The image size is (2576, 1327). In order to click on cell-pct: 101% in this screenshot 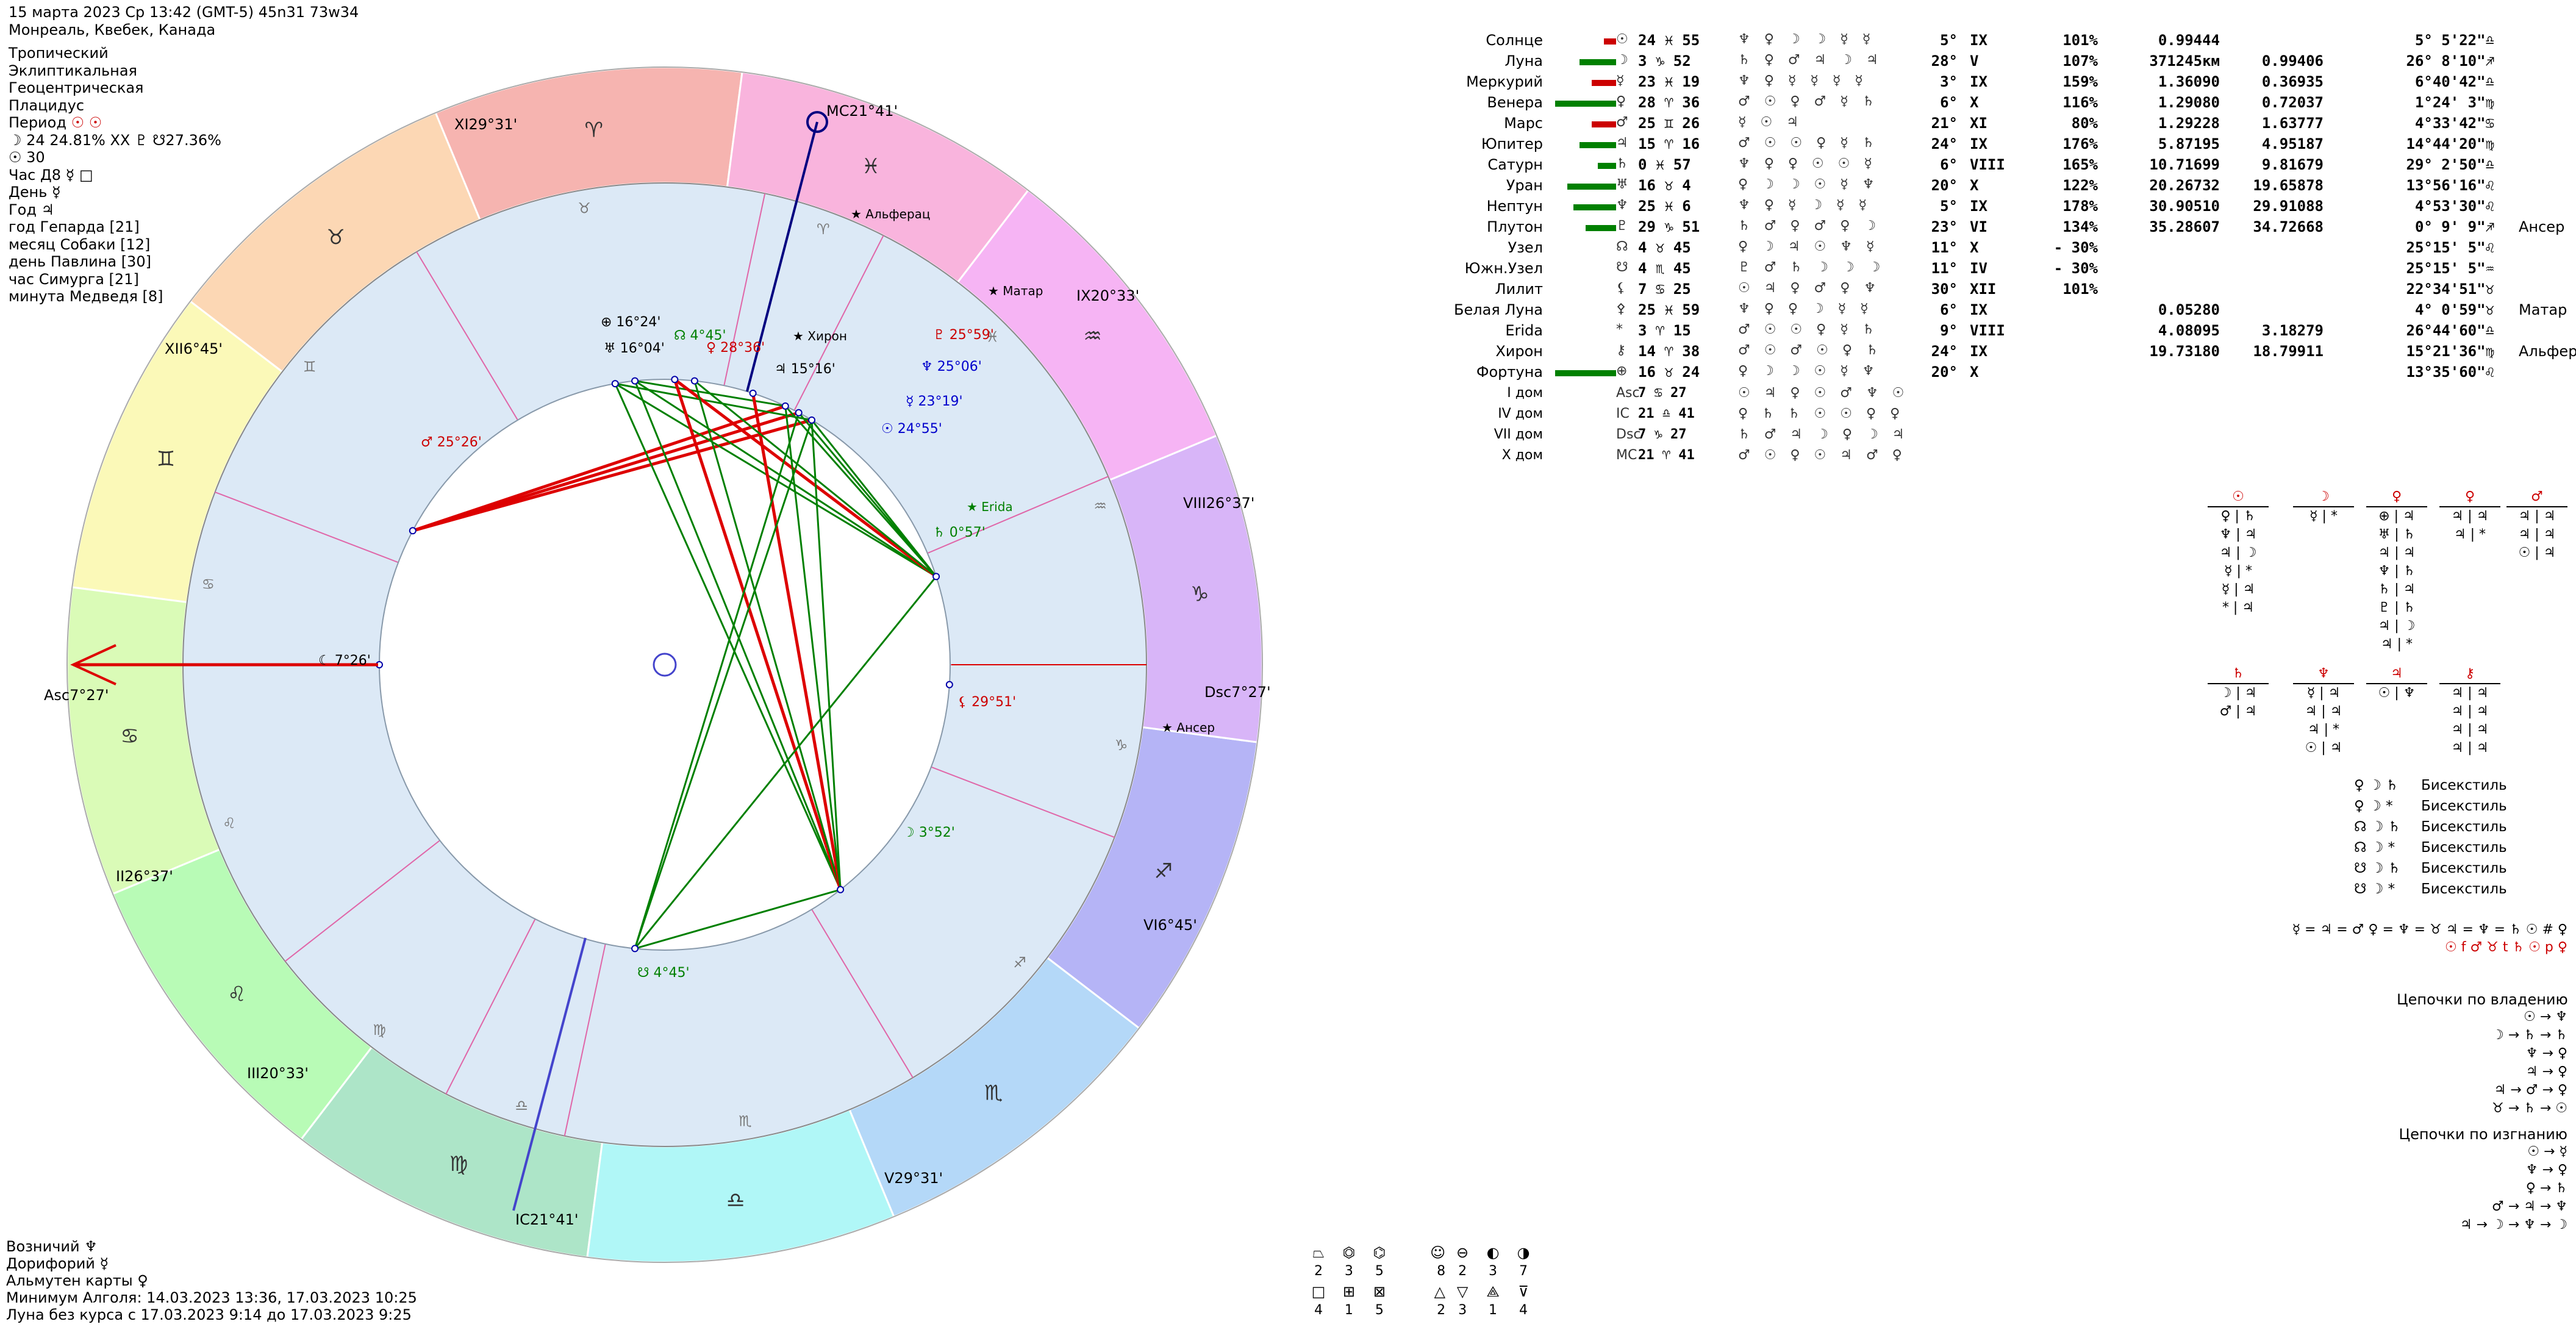, I will do `click(2080, 40)`.